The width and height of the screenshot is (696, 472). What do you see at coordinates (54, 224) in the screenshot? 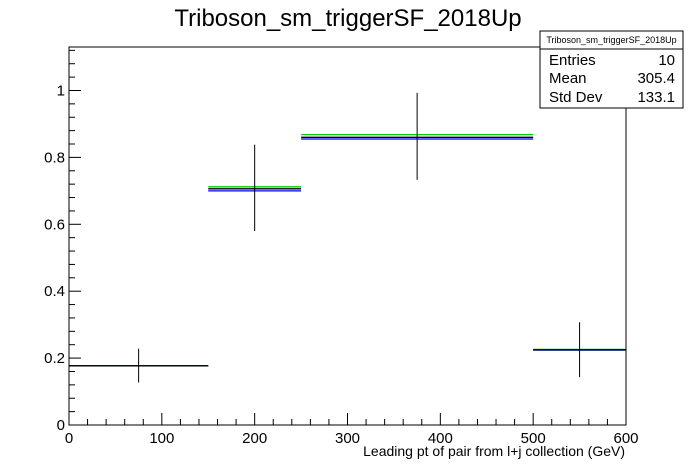
I see `y-tick-label: 0.6` at bounding box center [54, 224].